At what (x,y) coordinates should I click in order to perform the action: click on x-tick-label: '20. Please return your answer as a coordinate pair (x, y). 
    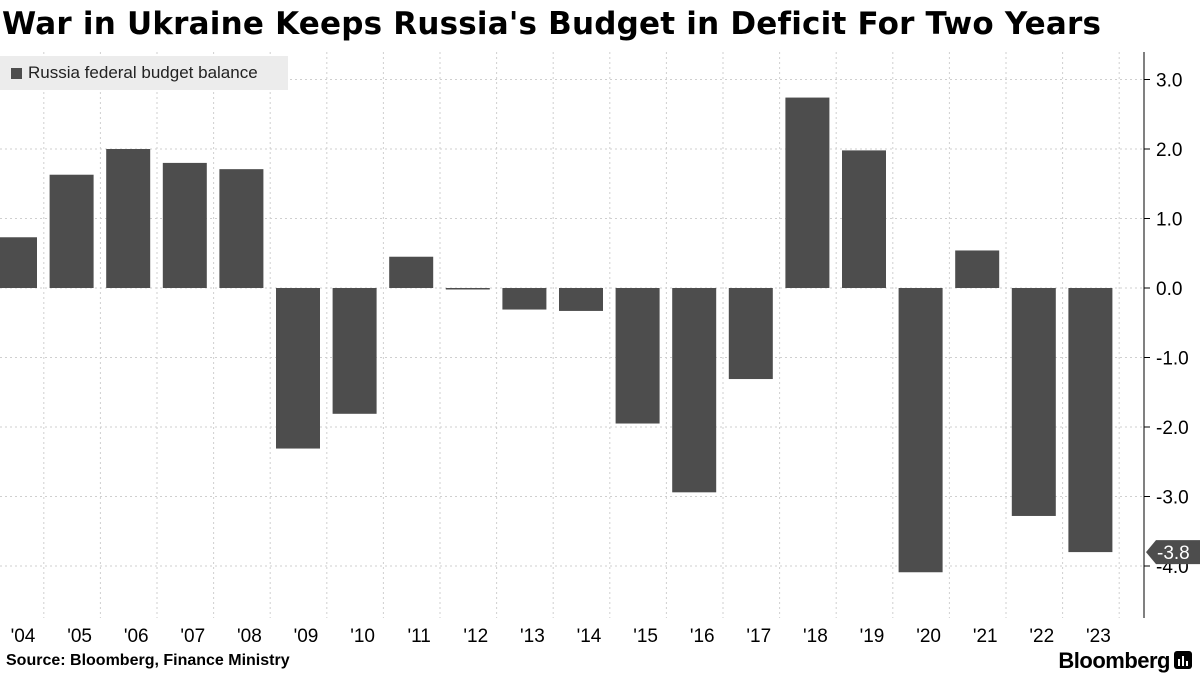
    Looking at the image, I should click on (928, 636).